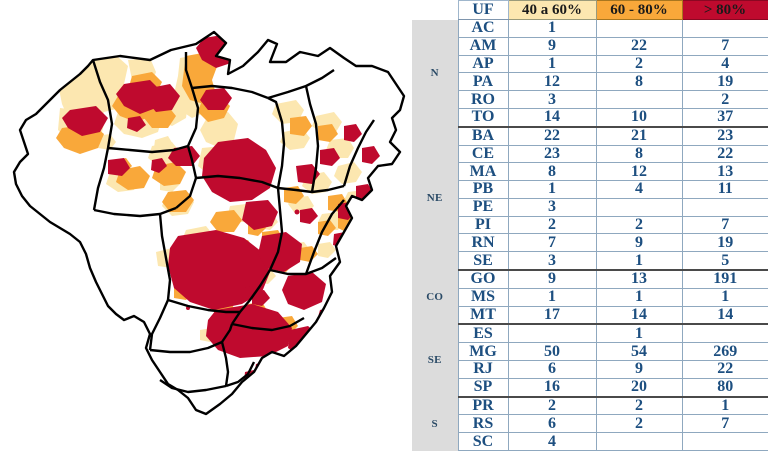 The width and height of the screenshot is (768, 451). Describe the element at coordinates (639, 82) in the screenshot. I see `value-cell-pa-band2: 8` at that location.